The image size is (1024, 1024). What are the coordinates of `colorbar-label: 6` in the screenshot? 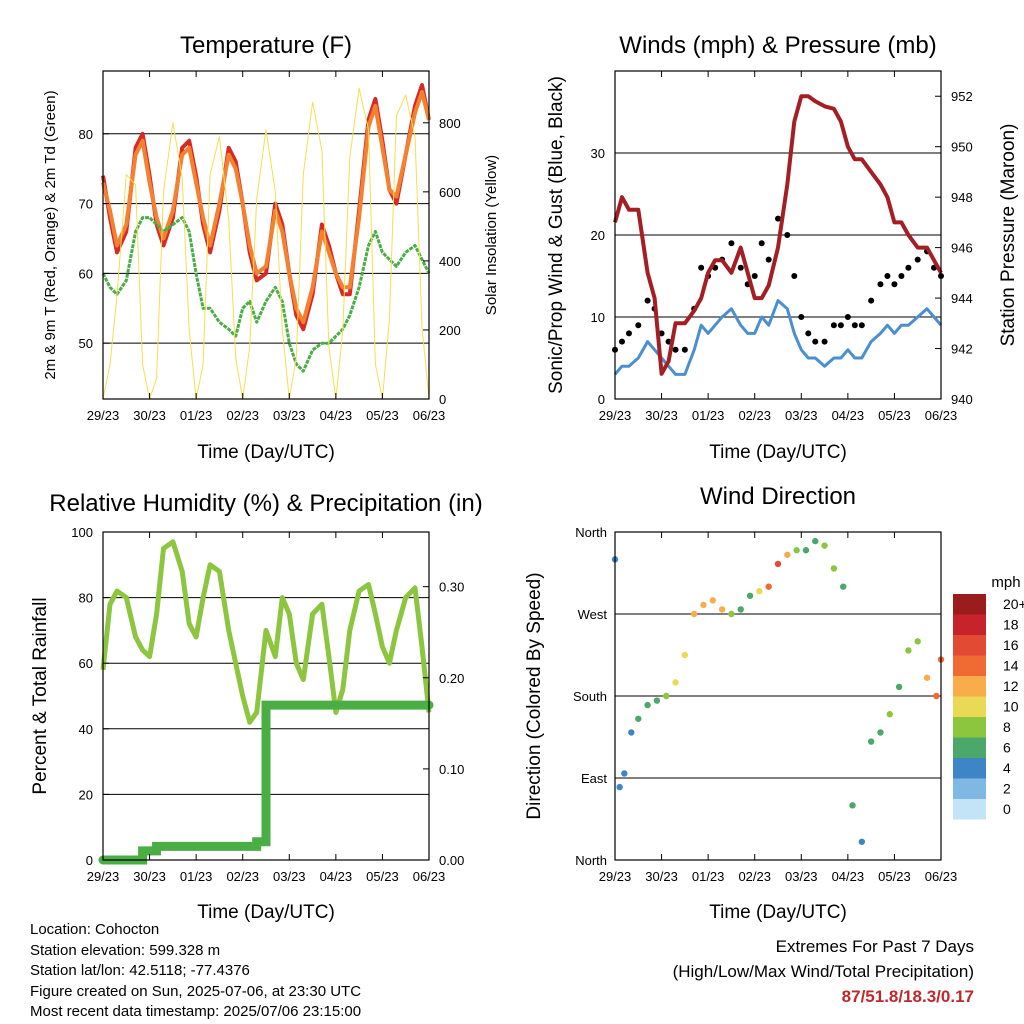 It's located at (1007, 748).